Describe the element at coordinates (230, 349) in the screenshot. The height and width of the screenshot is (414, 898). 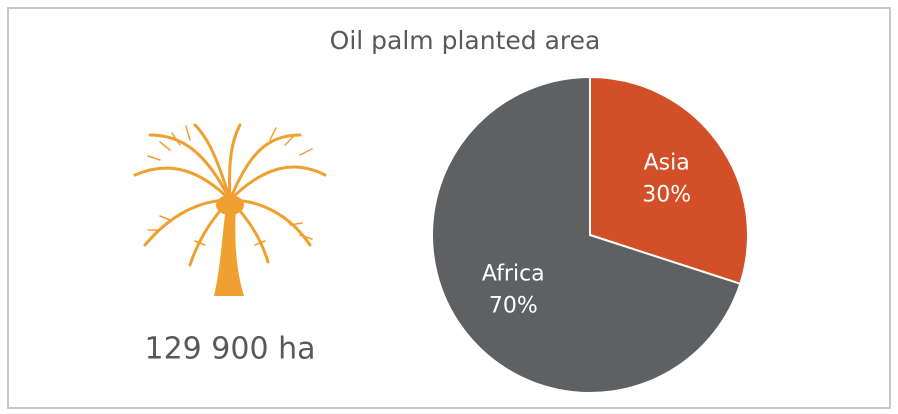
I see `annotation: 129 900 ha` at that location.